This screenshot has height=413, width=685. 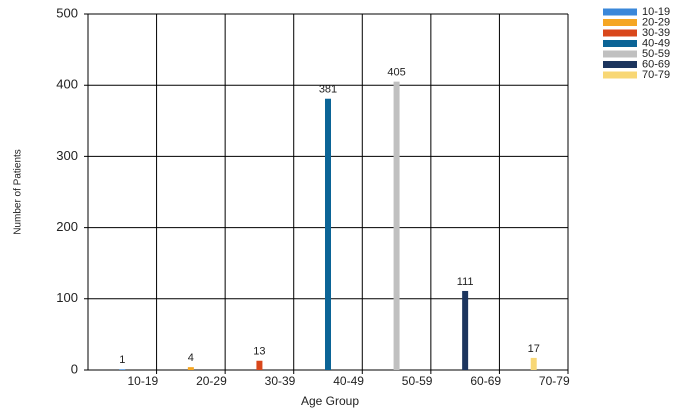 What do you see at coordinates (67, 84) in the screenshot?
I see `y-tick-label: 400` at bounding box center [67, 84].